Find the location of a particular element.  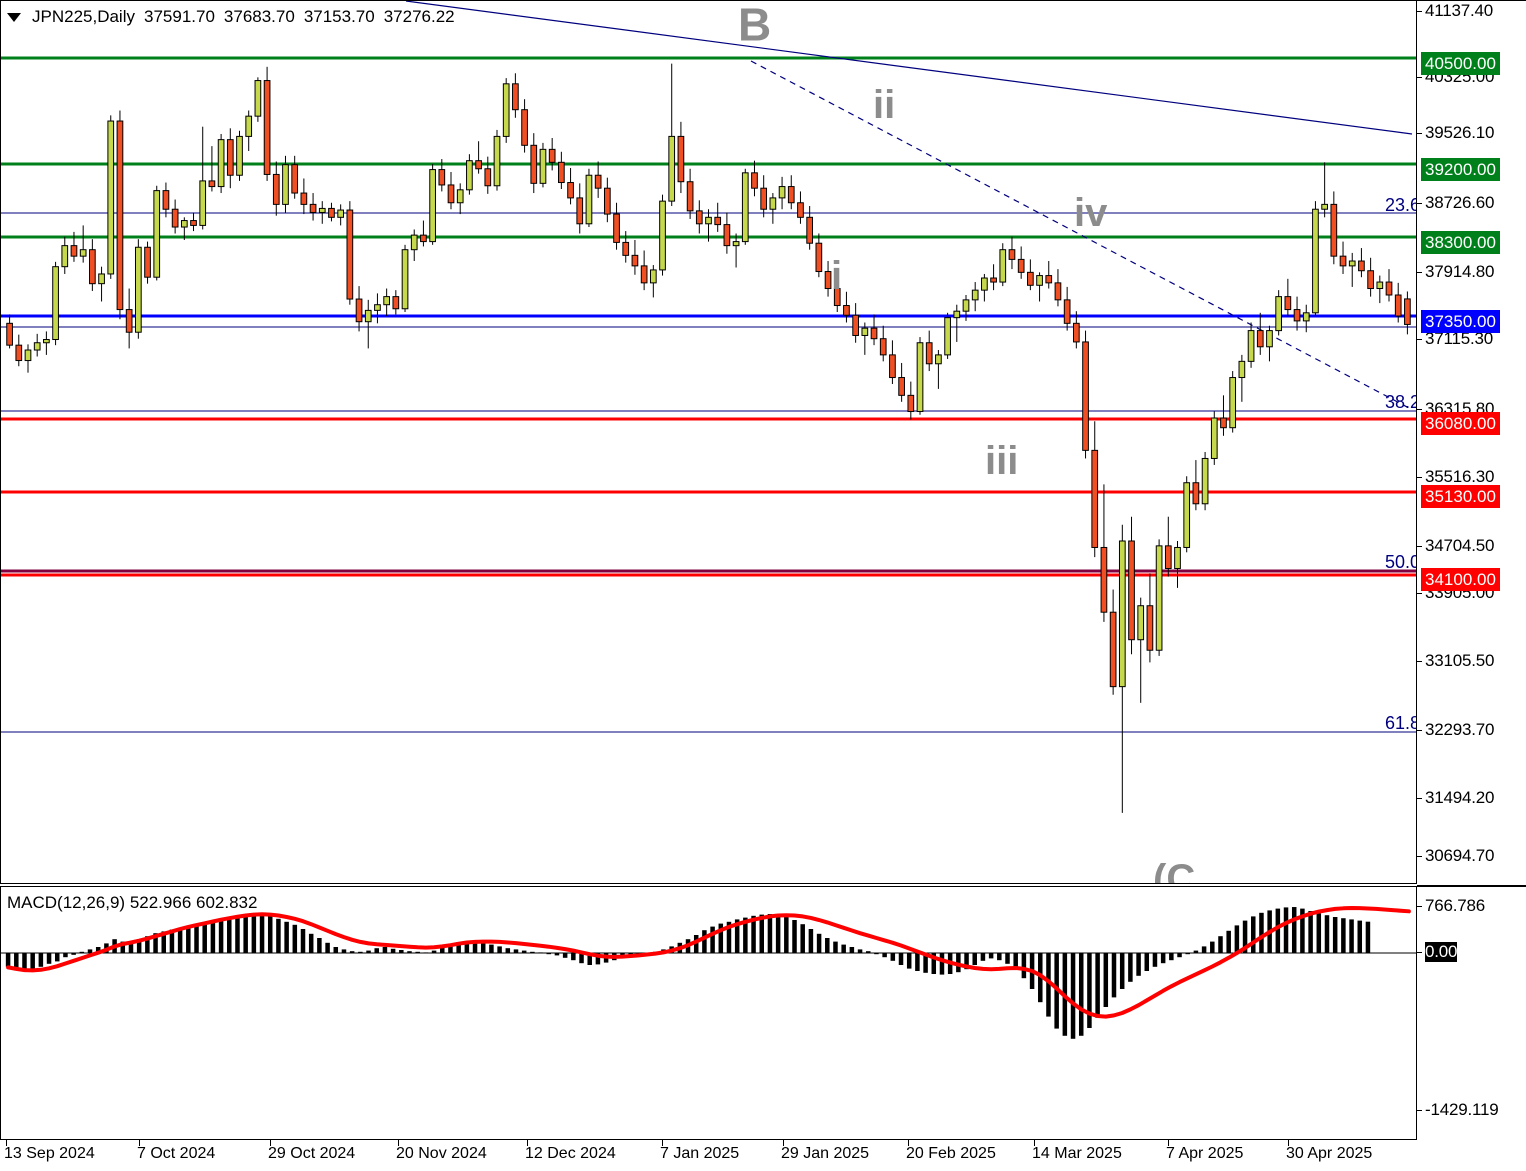

wave-label-iv: iv is located at coordinates (1091, 213).